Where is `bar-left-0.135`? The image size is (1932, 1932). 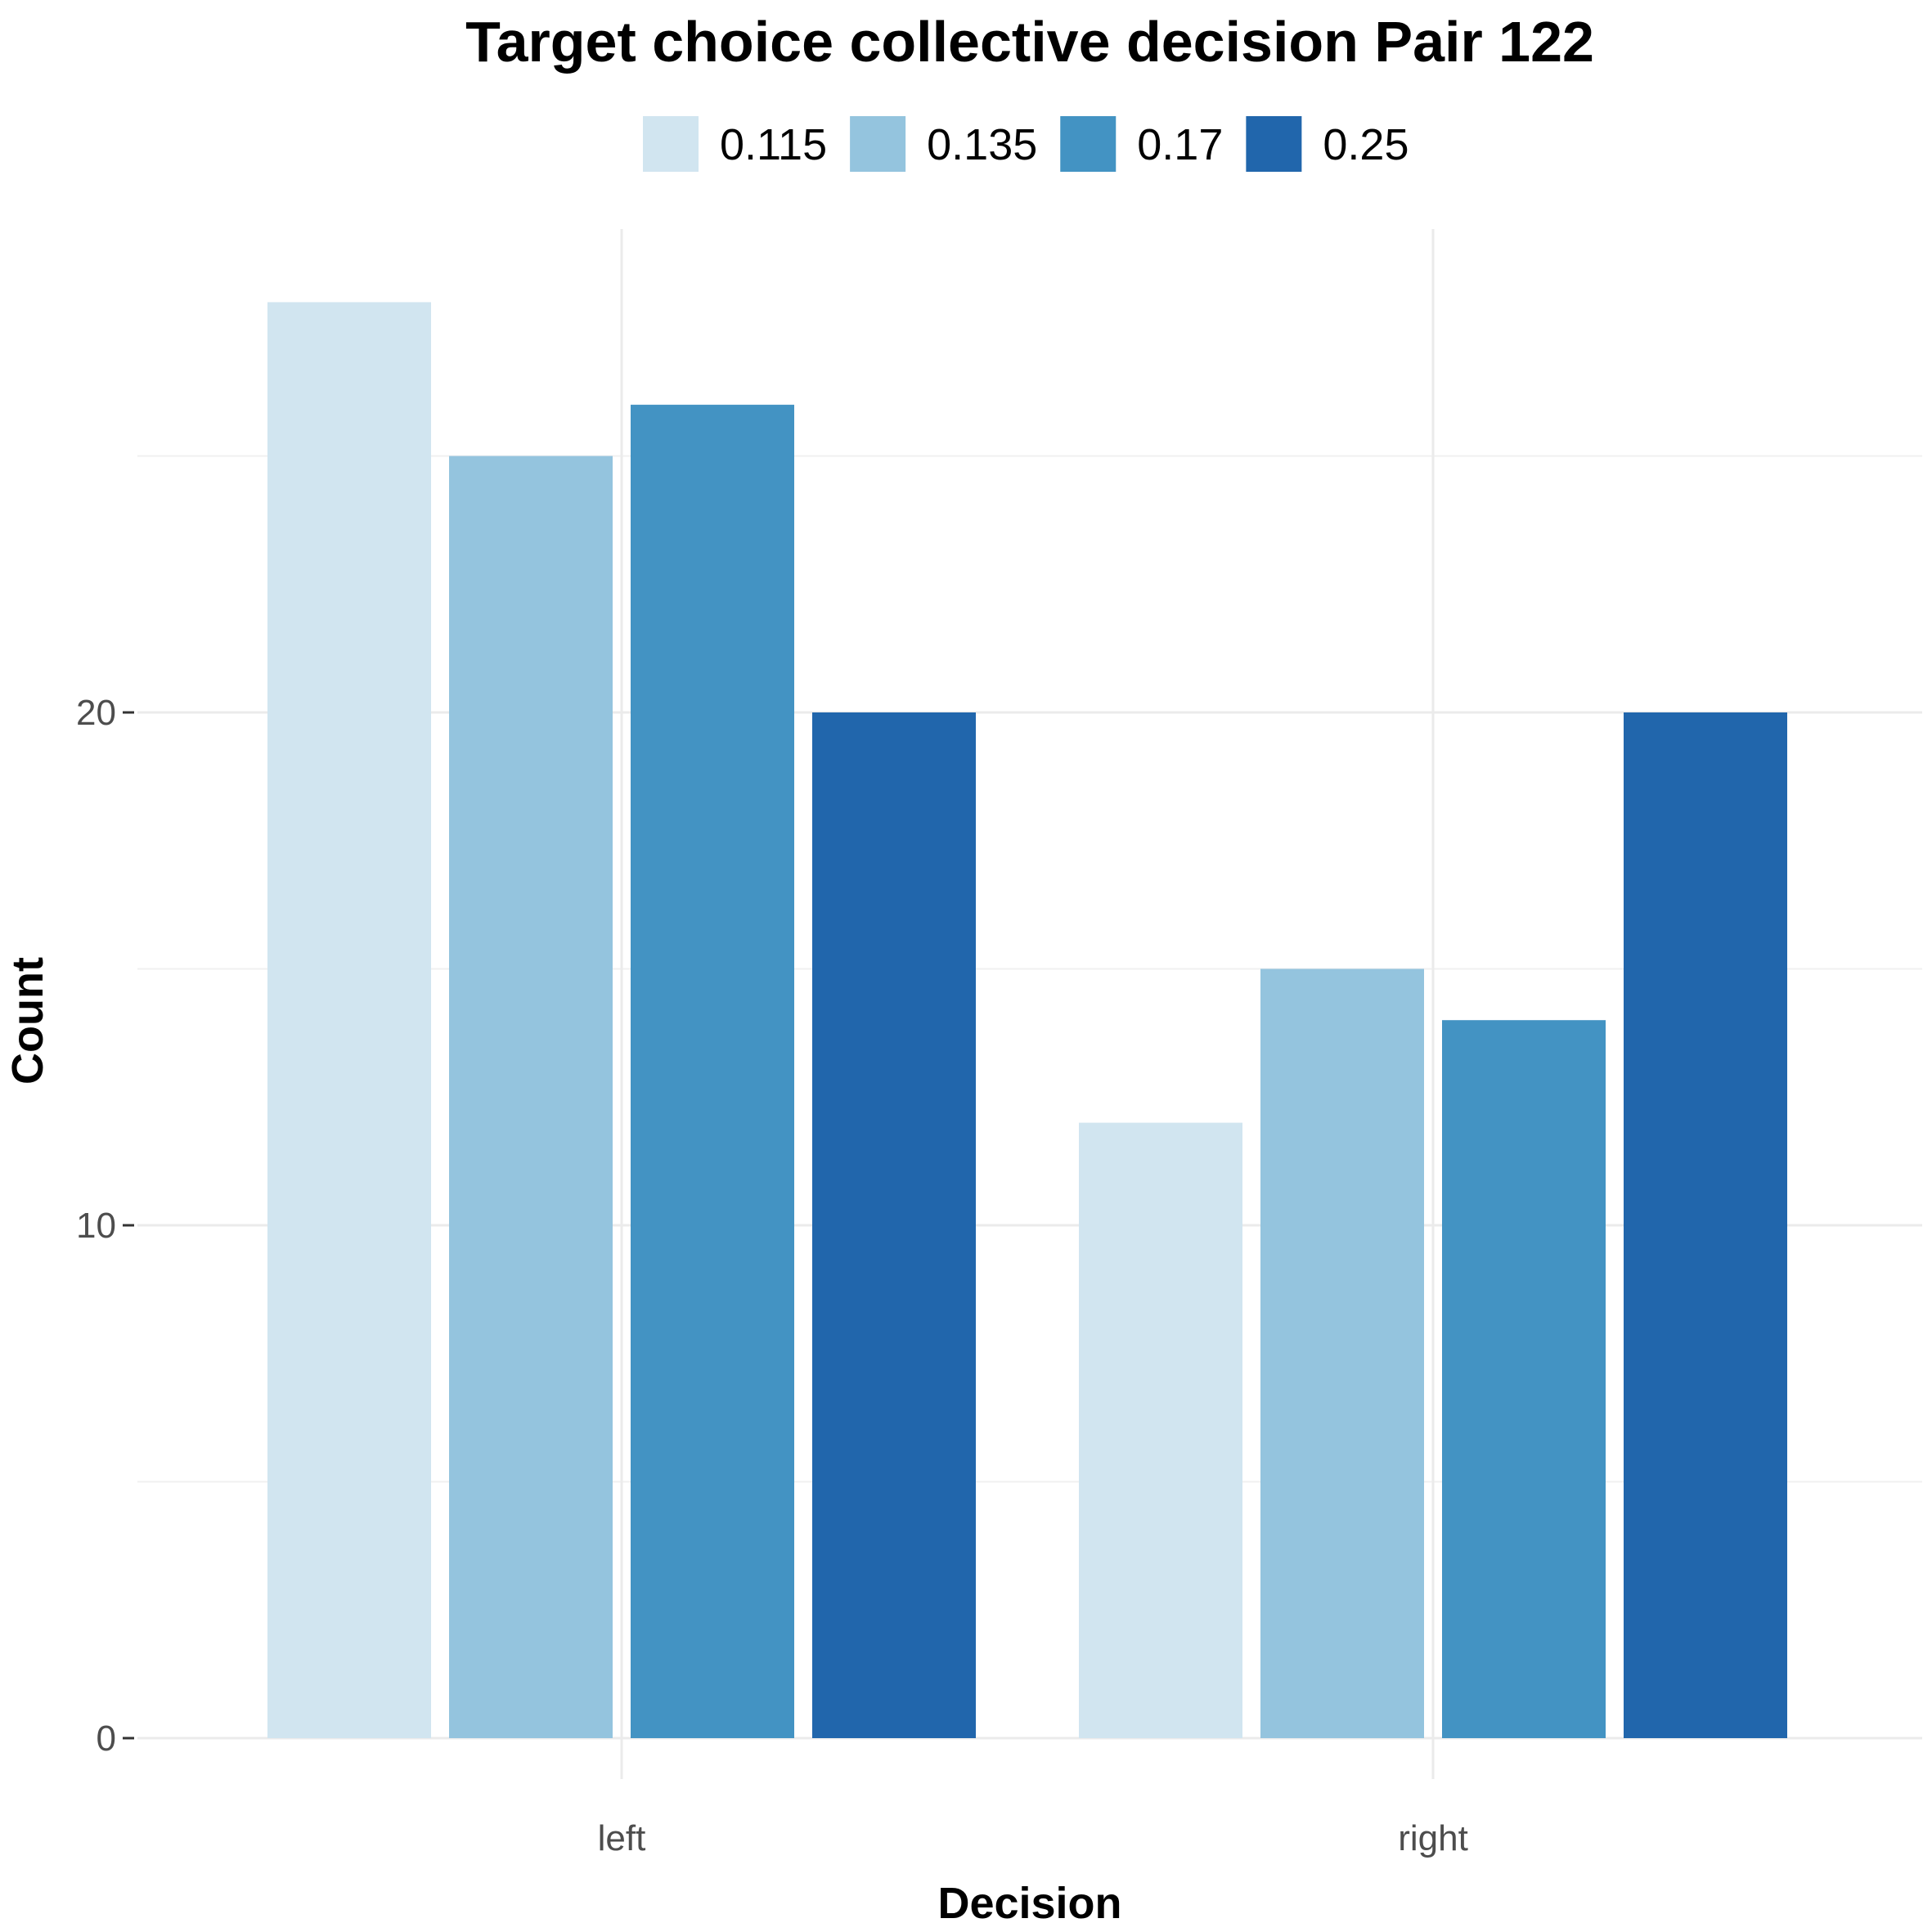 bar-left-0.135 is located at coordinates (531, 1097).